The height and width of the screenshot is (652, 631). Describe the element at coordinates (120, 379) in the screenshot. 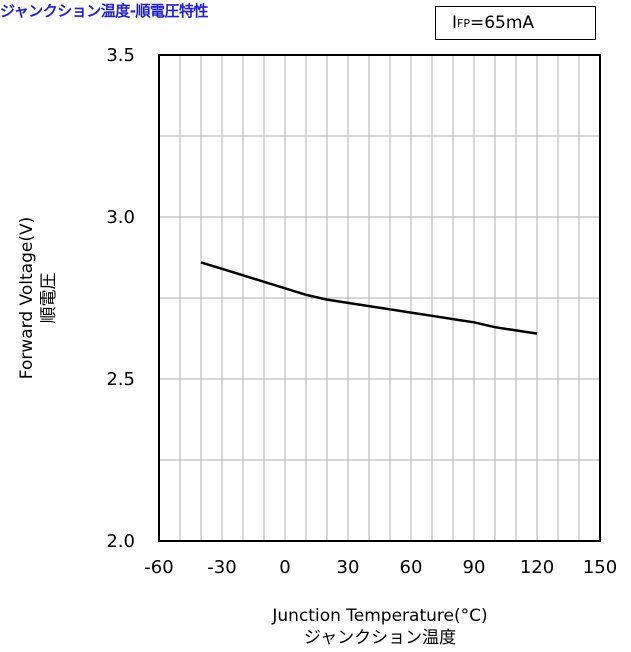

I see `y-tick-label: 2.5` at that location.